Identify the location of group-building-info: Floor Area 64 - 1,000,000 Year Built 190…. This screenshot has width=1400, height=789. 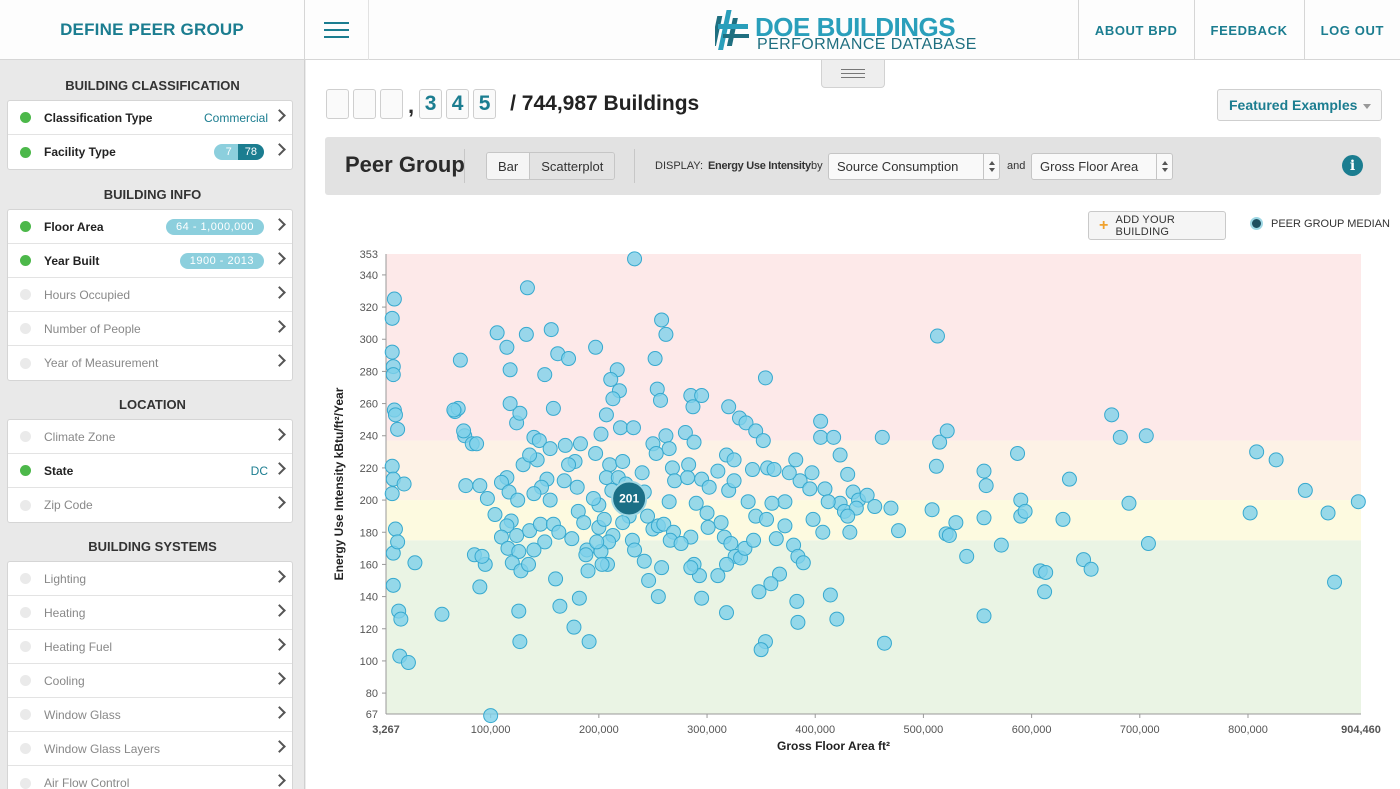
(150, 295).